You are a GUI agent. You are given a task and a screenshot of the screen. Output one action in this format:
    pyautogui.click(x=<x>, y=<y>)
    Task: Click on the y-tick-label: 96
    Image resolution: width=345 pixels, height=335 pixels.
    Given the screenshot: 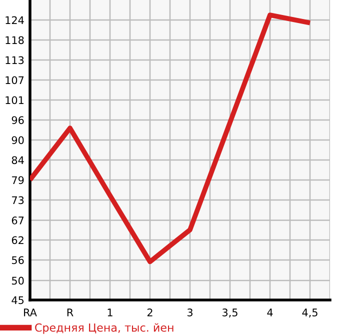 What is the action you would take?
    pyautogui.click(x=18, y=120)
    